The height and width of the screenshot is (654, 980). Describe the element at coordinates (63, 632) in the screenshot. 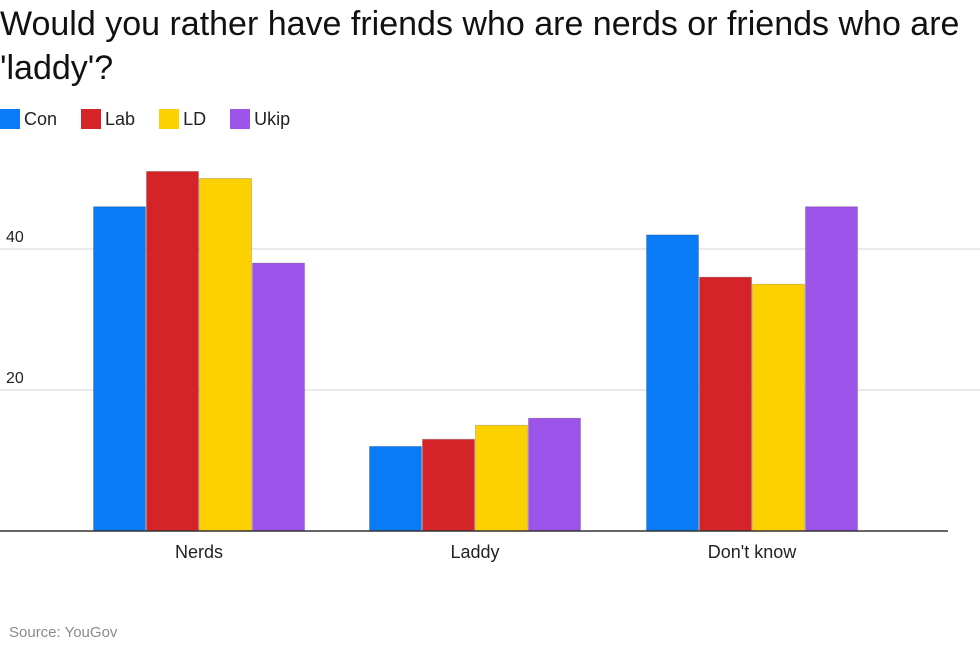

I see `source-note: Source: YouGov` at that location.